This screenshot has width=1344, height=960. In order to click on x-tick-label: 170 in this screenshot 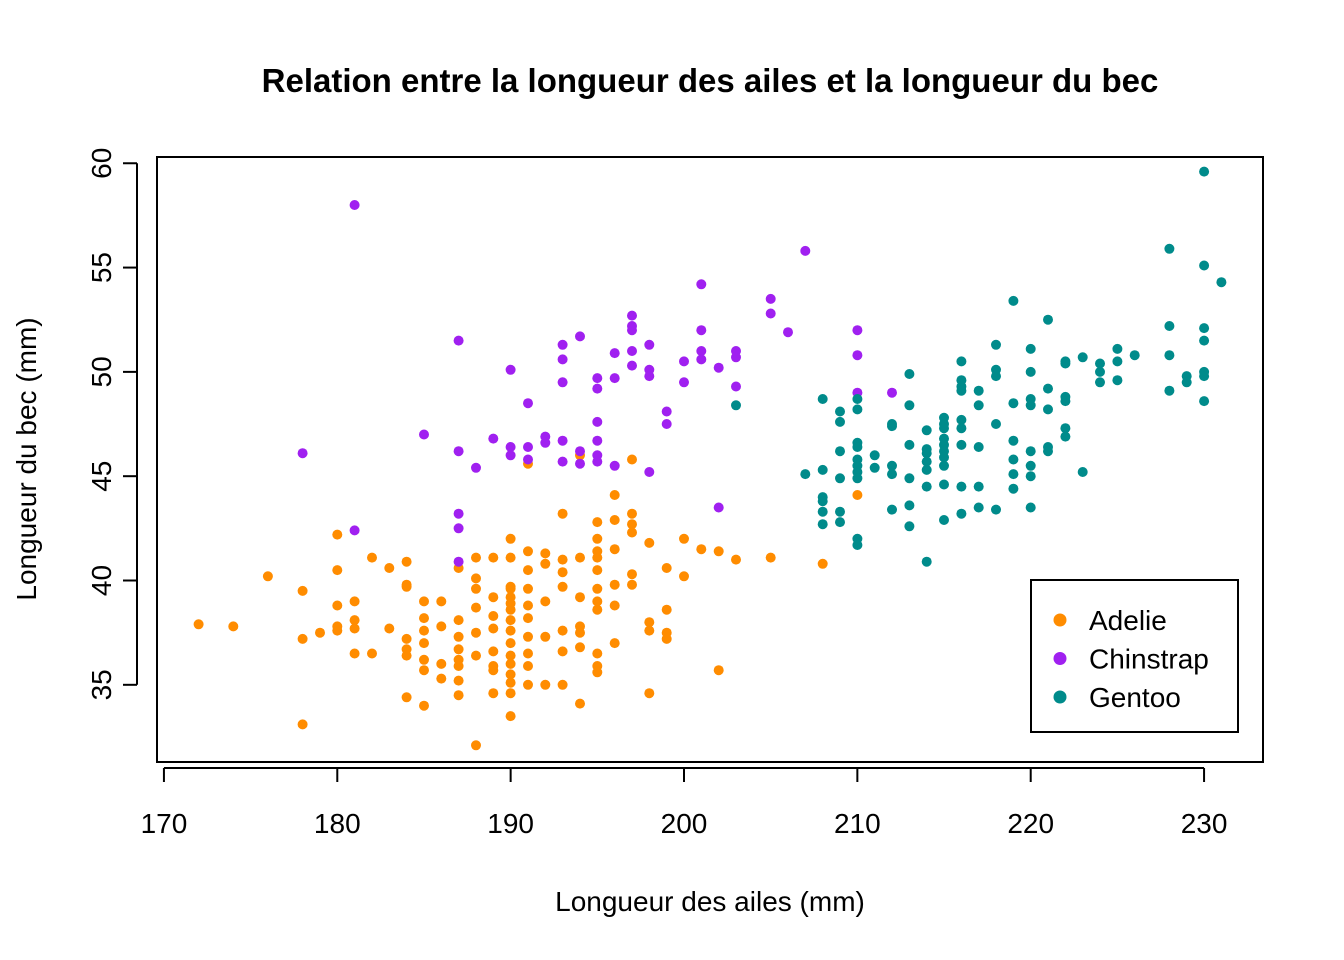, I will do `click(164, 823)`.